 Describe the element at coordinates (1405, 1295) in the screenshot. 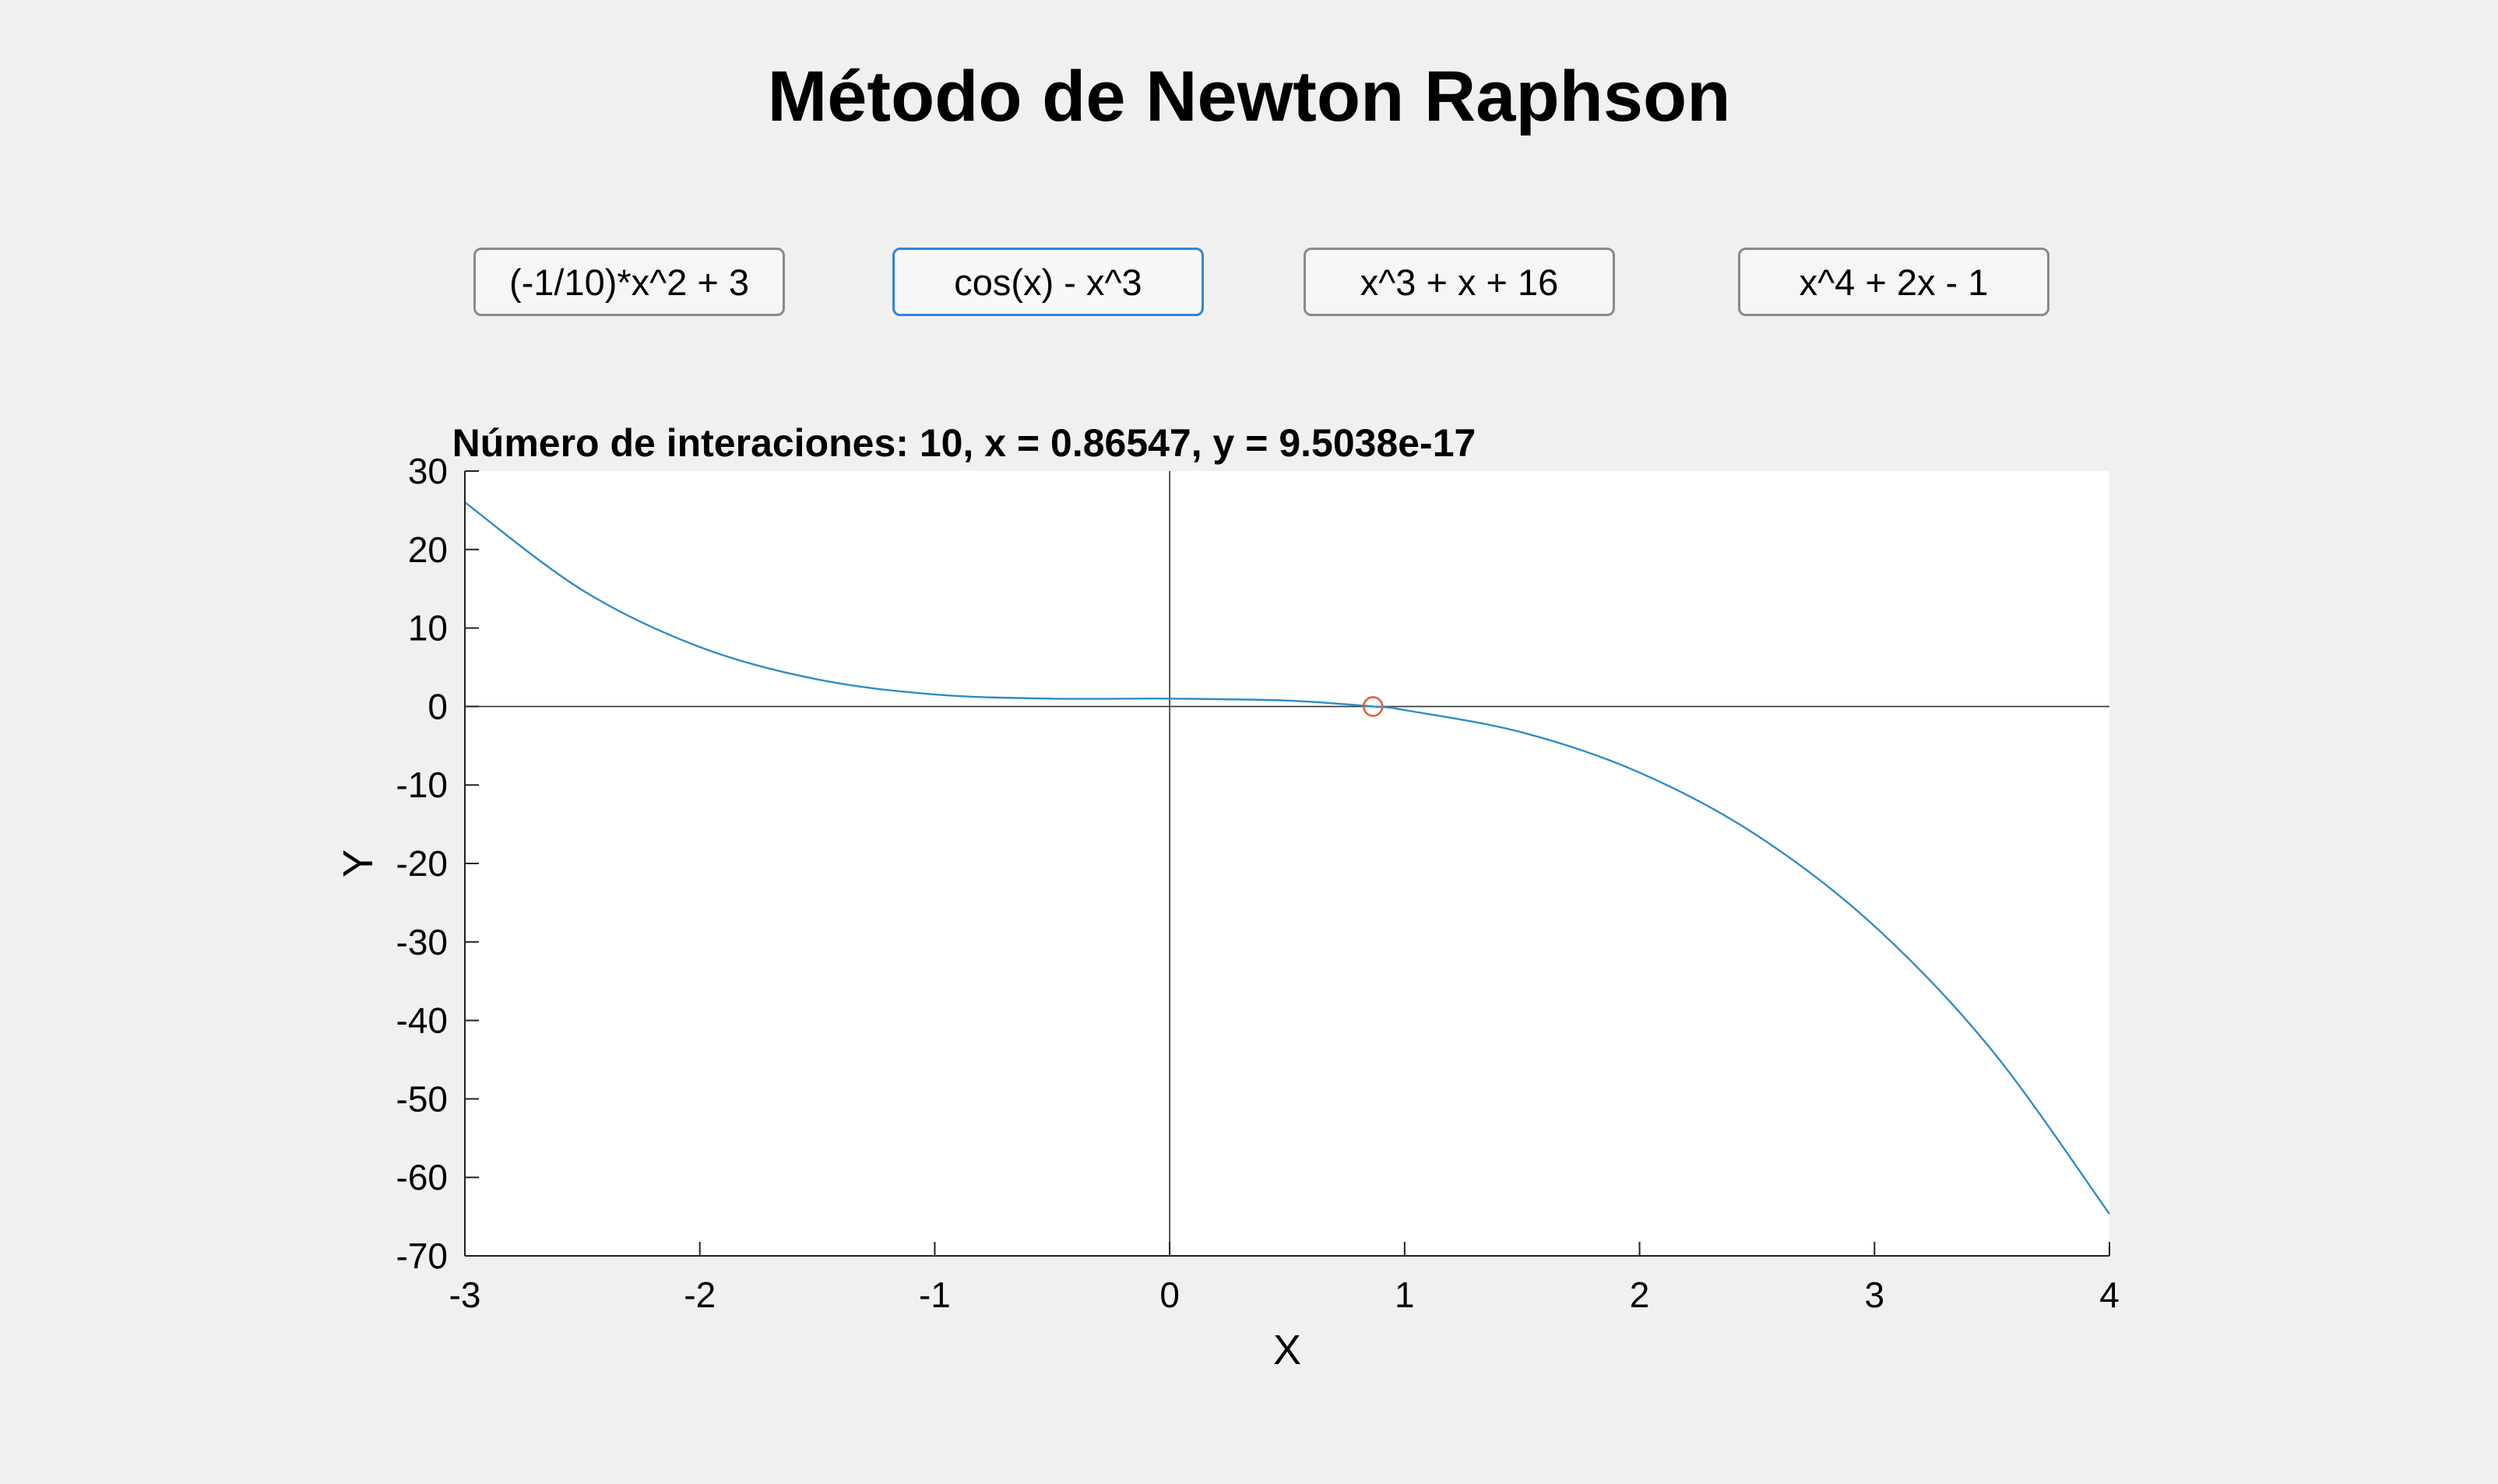

I see `x-tick-label: 1` at that location.